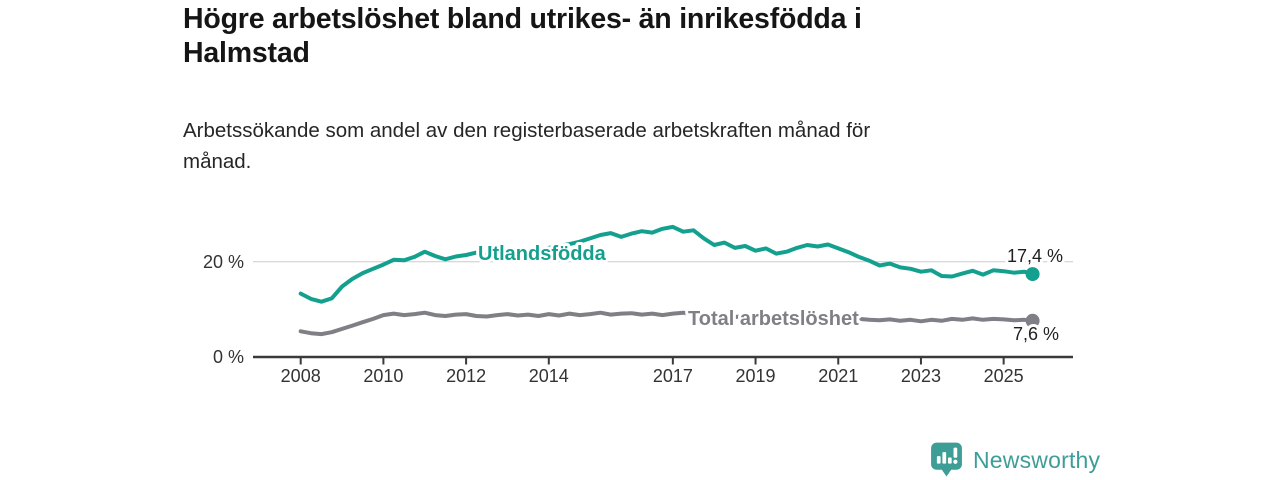 The width and height of the screenshot is (1280, 480). What do you see at coordinates (946, 459) in the screenshot?
I see `newsworthy-badge-bar-chart-icon` at bounding box center [946, 459].